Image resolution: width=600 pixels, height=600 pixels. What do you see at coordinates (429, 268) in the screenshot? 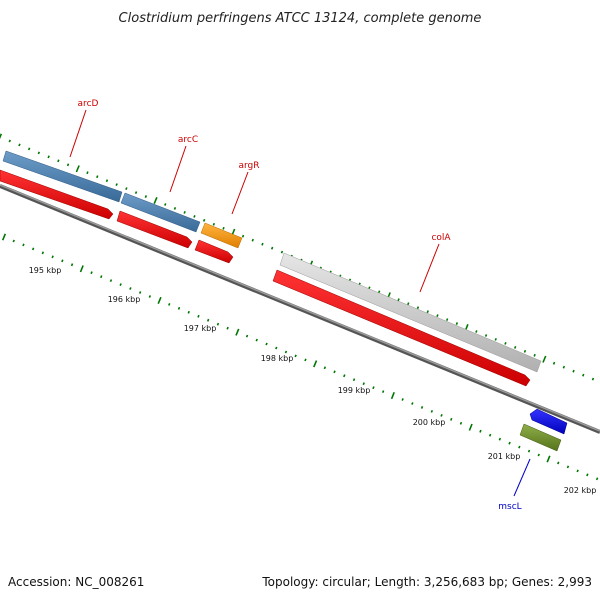
I see `colA-leader-line` at bounding box center [429, 268].